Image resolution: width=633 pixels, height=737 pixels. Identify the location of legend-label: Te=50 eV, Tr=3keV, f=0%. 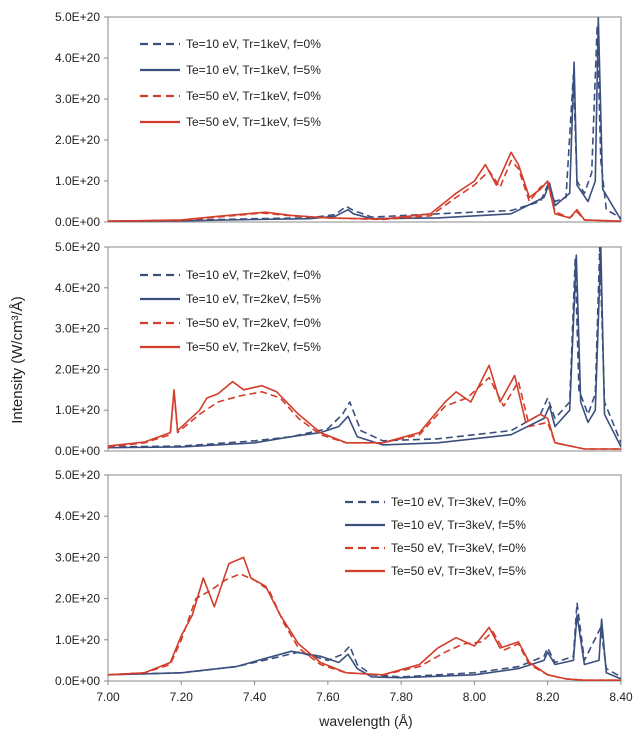
(458, 548).